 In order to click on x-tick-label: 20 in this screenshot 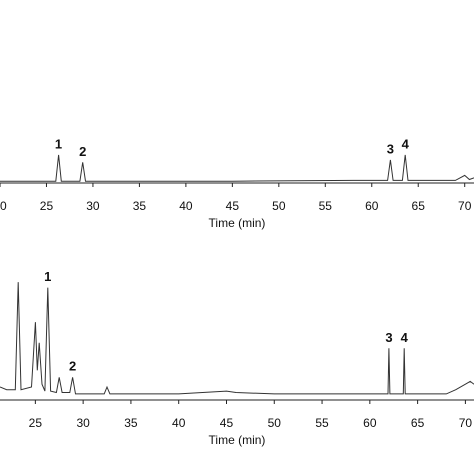, I will do `click(3, 206)`.